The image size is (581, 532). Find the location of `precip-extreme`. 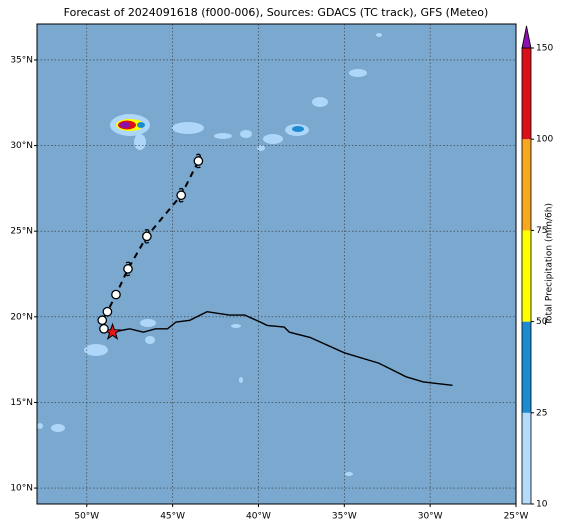

precip-extreme is located at coordinates (125, 125).